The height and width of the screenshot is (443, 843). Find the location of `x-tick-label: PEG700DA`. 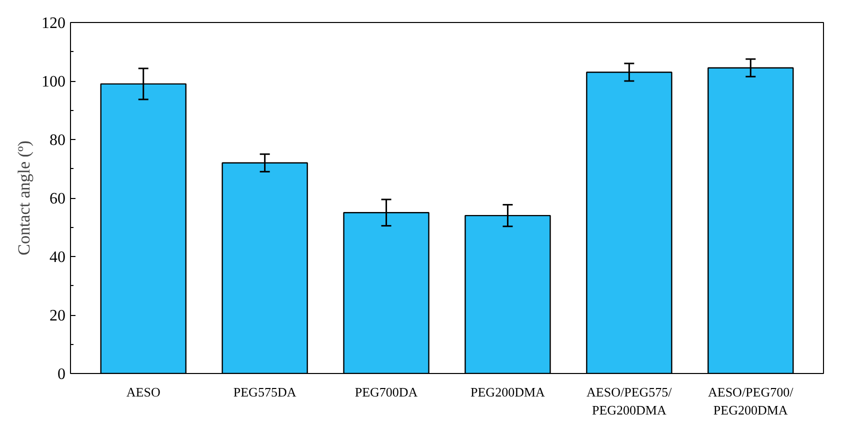

x-tick-label: PEG700DA is located at coordinates (386, 392).